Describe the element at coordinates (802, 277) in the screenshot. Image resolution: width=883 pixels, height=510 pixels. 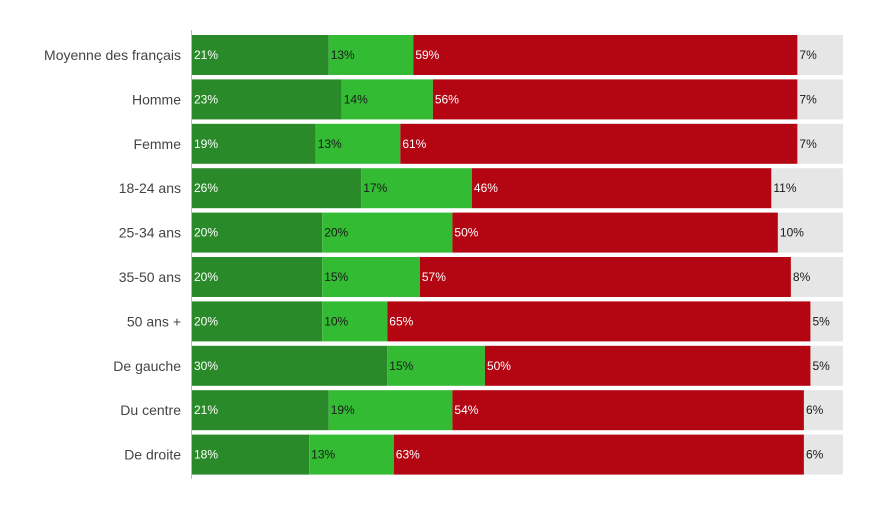
I see `data-label: 8%` at that location.